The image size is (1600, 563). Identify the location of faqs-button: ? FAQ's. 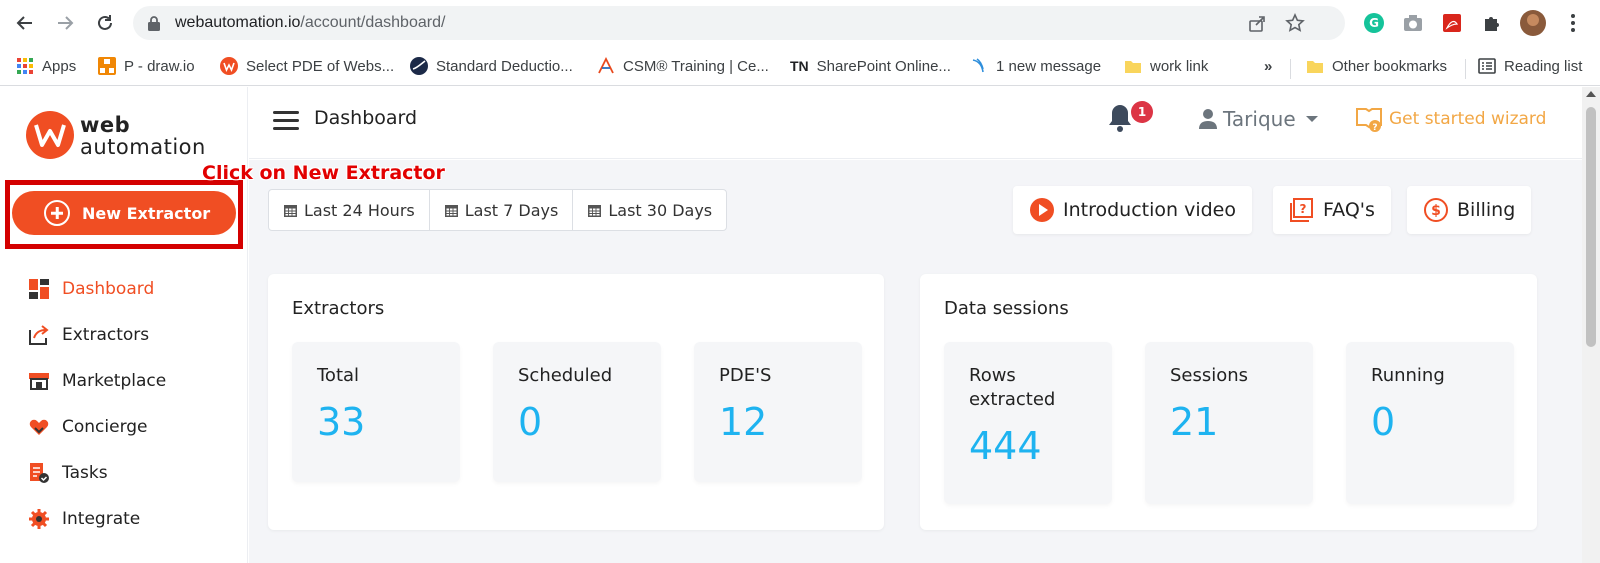
(1332, 210).